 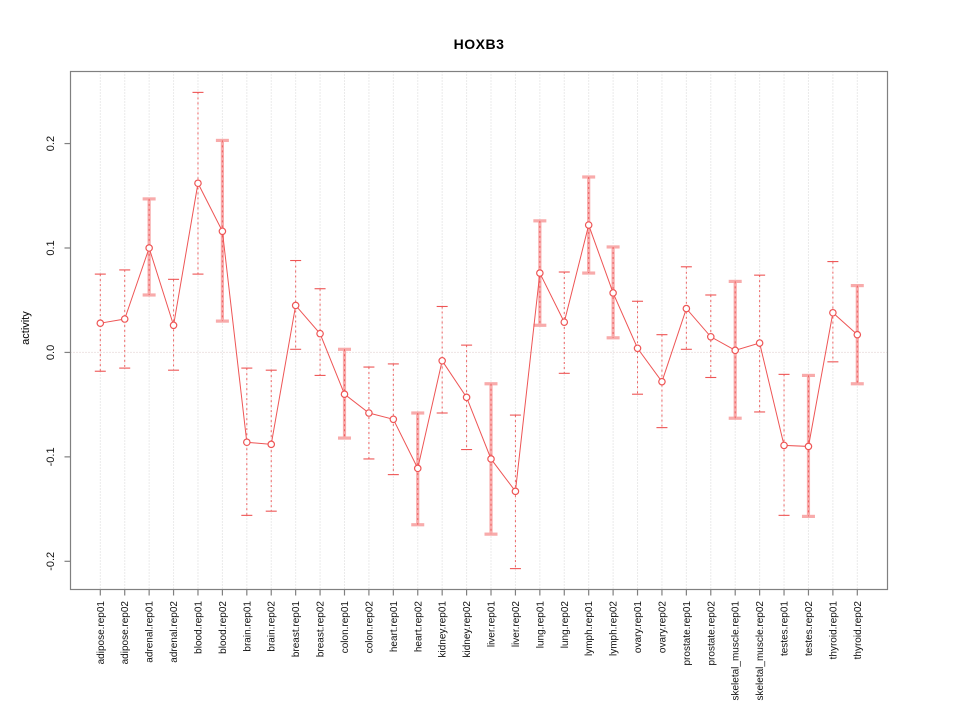 What do you see at coordinates (418, 627) in the screenshot?
I see `x-tick-label: heart.rep02` at bounding box center [418, 627].